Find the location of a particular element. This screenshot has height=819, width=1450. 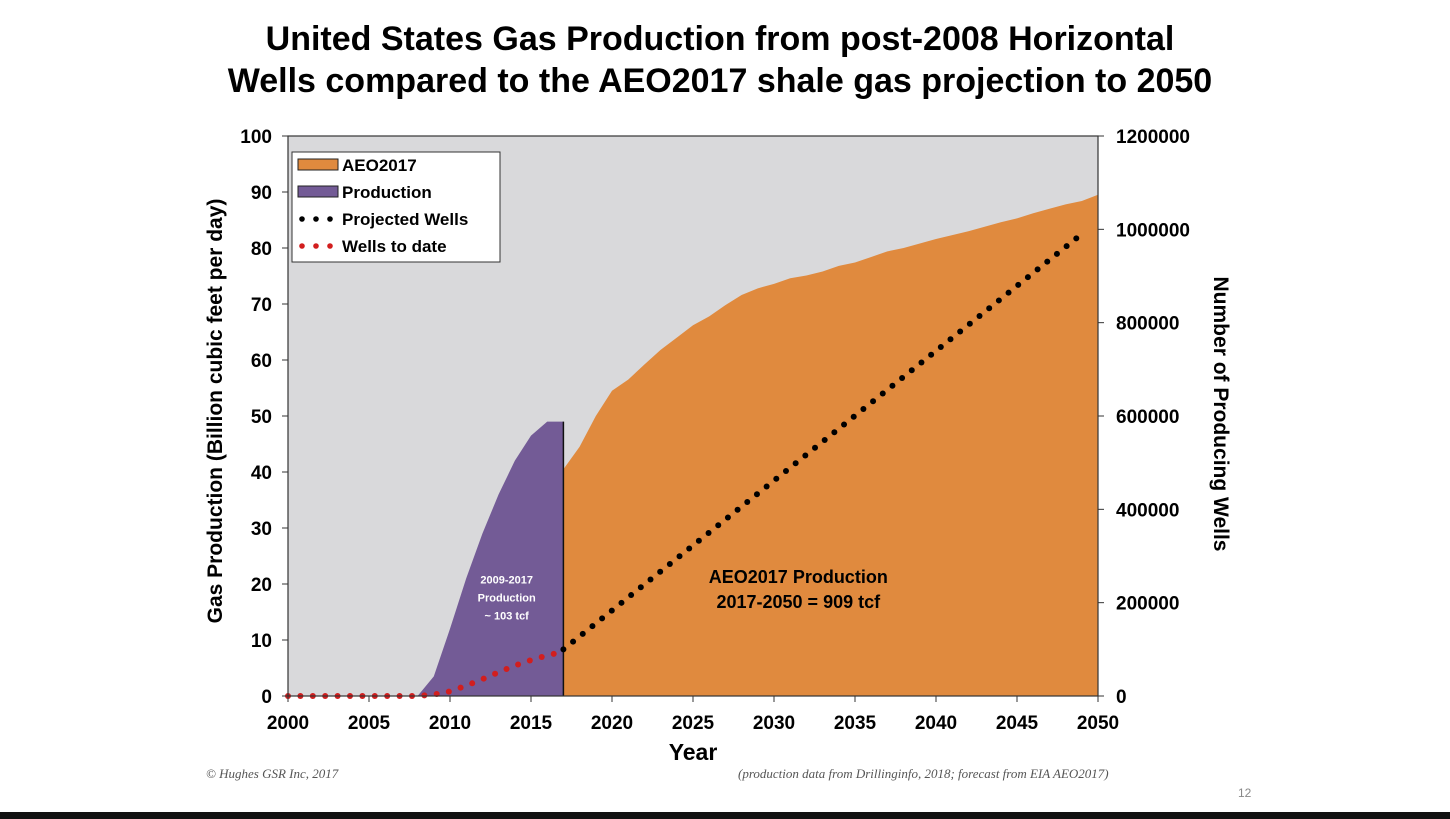

legend-label: Production is located at coordinates (387, 192).